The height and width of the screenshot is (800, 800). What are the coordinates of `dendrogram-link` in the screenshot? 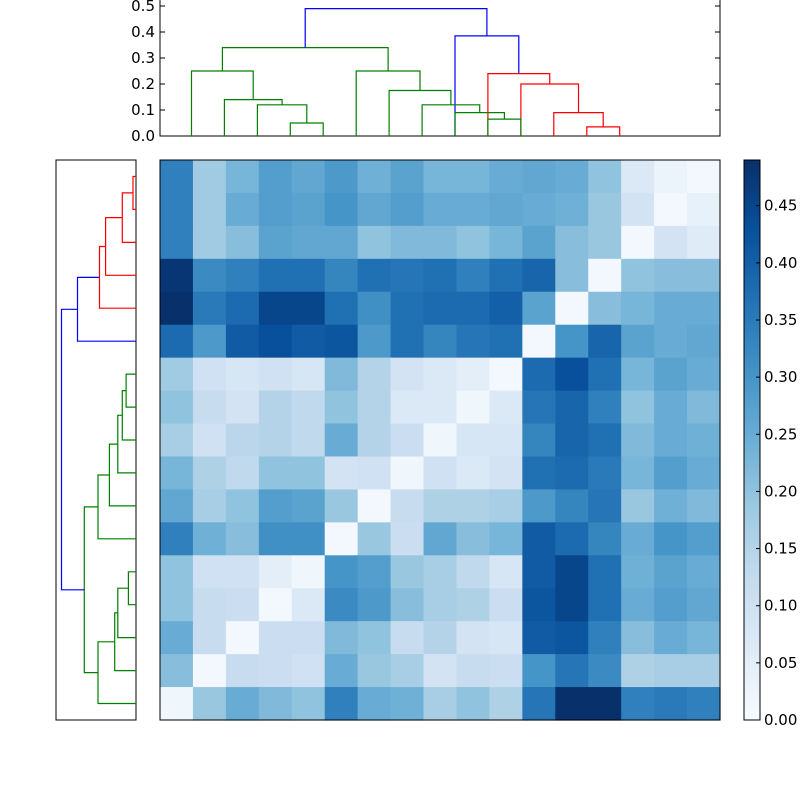 It's located at (72, 449).